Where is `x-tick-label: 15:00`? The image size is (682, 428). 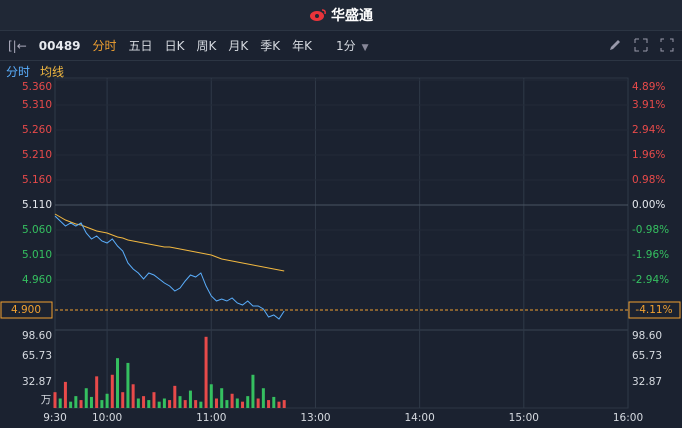
x-tick-label: 15:00 is located at coordinates (524, 418).